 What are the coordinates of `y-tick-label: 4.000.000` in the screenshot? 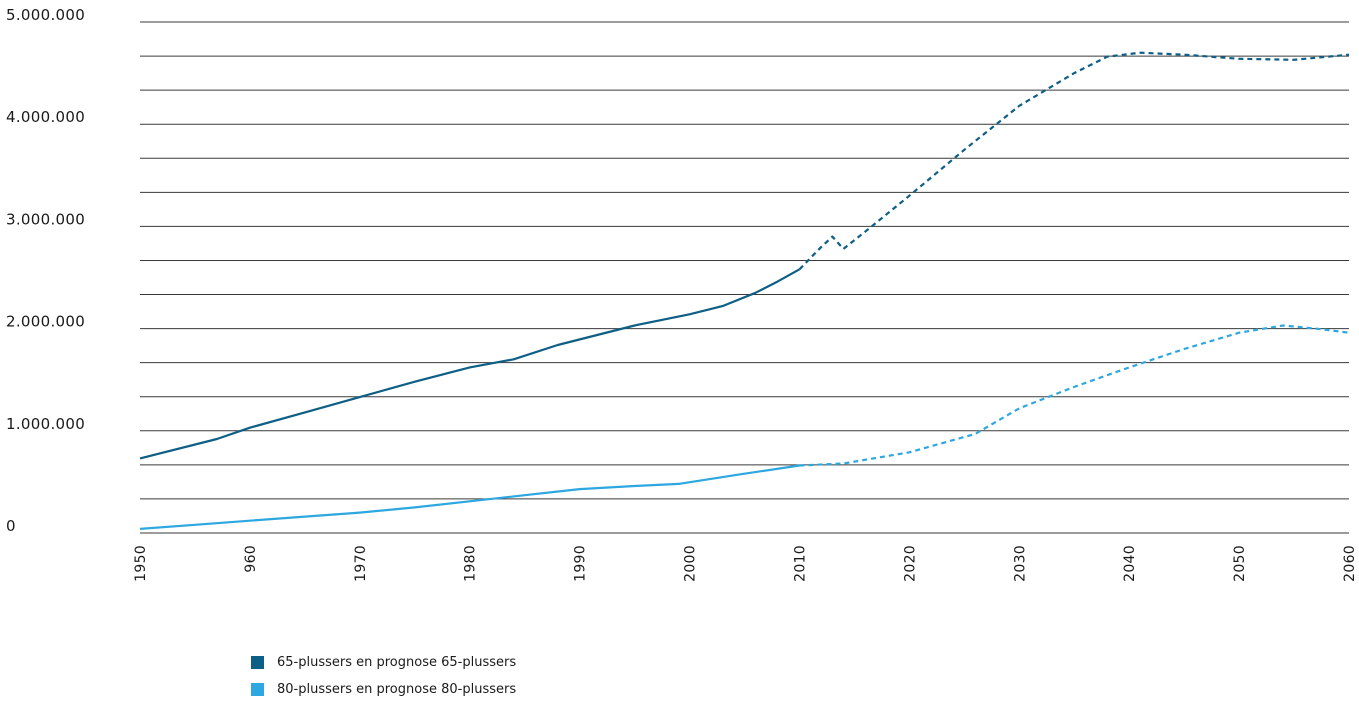 It's located at (45, 117).